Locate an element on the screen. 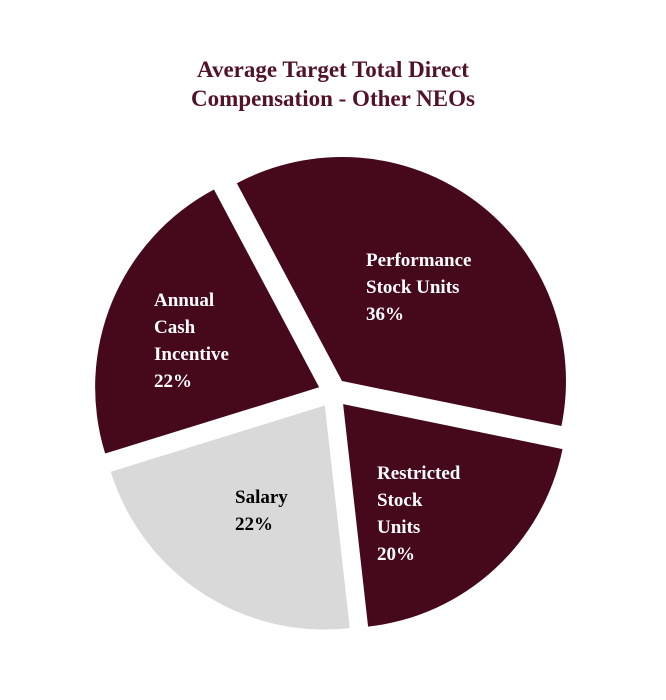 The image size is (666, 700). pie-slice-annual-cash-incentive is located at coordinates (207, 321).